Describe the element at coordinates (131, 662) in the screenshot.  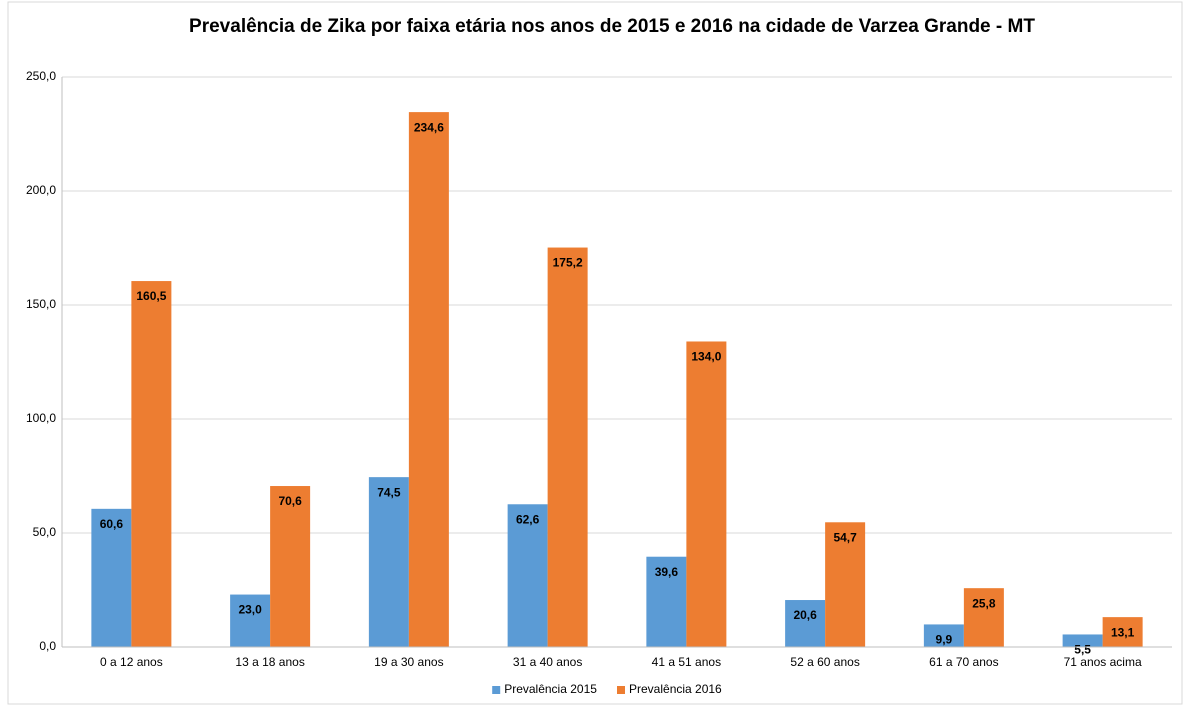
I see `x-tick-label: 0 a 12 anos` at that location.